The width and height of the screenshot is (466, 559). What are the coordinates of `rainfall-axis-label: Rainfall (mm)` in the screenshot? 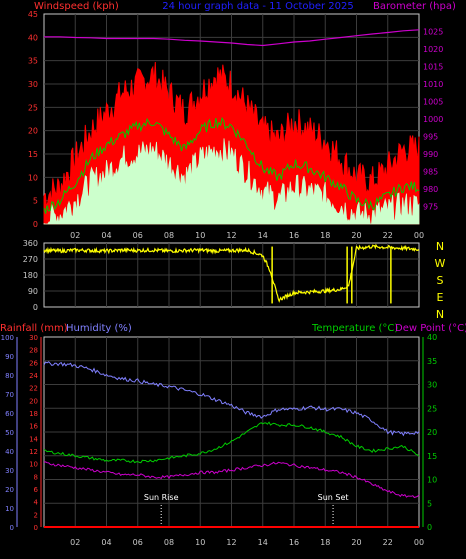 It's located at (34, 328).